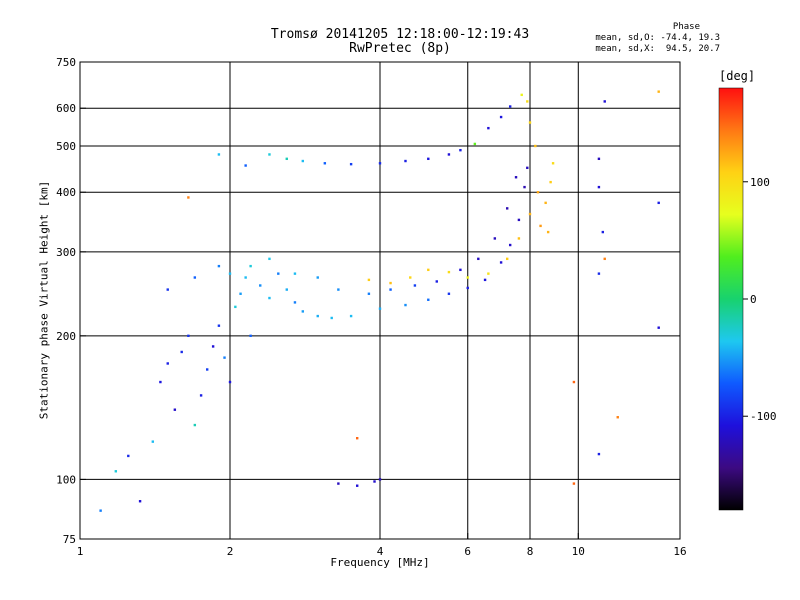 The width and height of the screenshot is (800, 600). What do you see at coordinates (400, 34) in the screenshot?
I see `chart-title: Tromsø 20141205 12:18:00-12:19:43` at bounding box center [400, 34].